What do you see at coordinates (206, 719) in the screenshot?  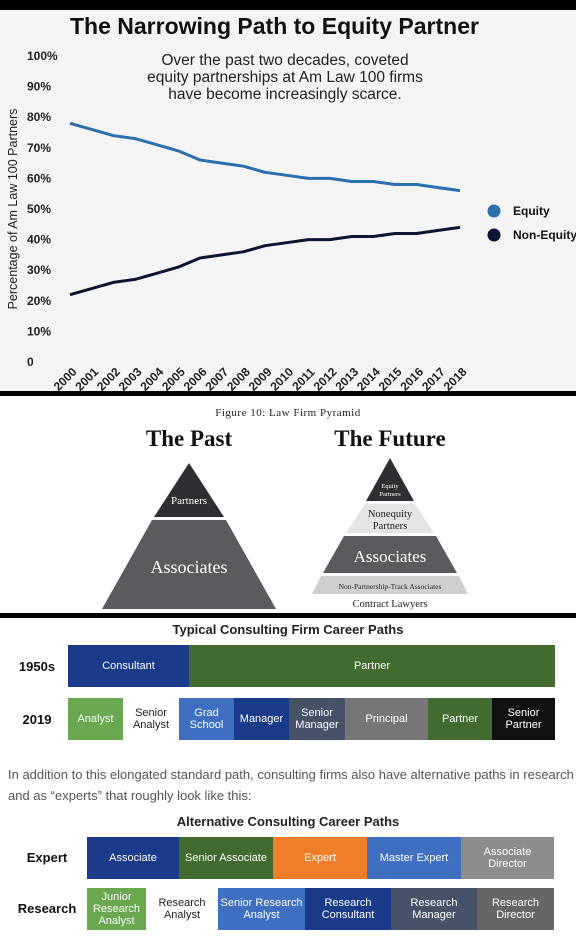 I see `path-segment-grad-school: Grad School` at bounding box center [206, 719].